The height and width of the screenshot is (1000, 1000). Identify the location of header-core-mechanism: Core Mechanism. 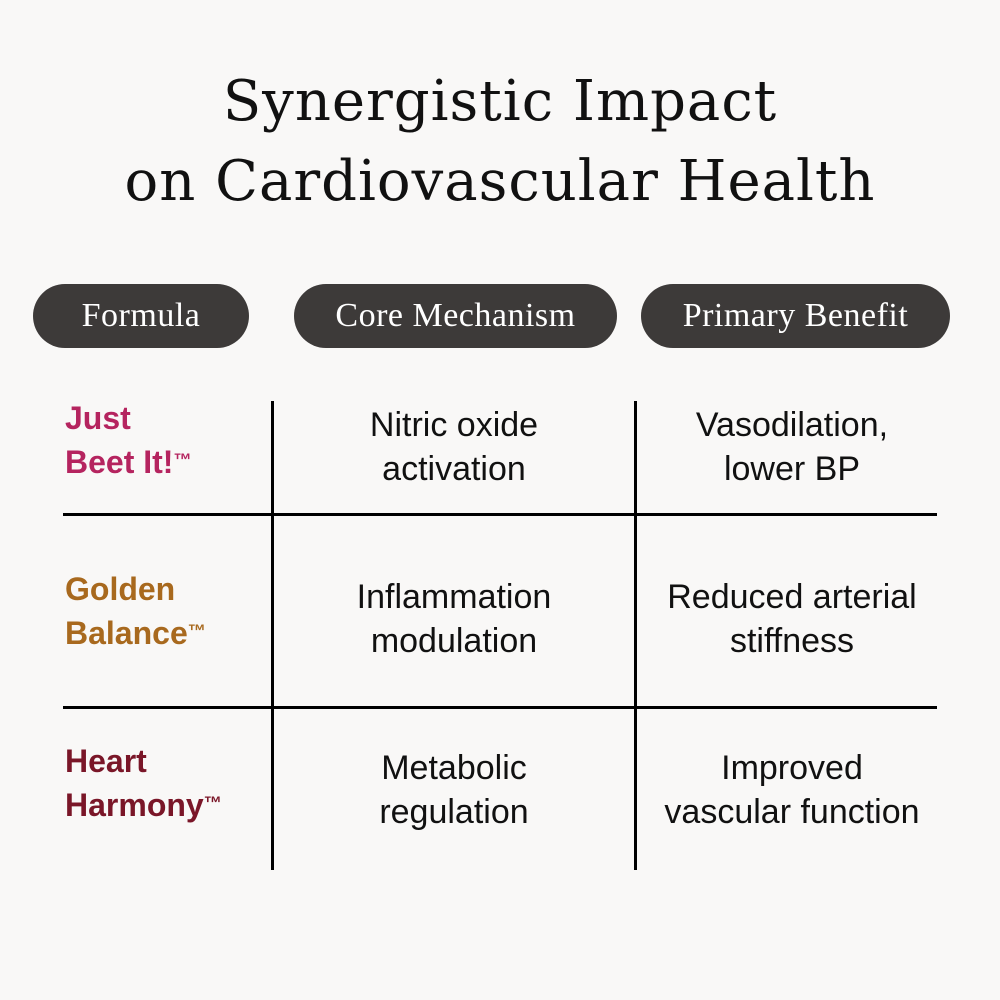
(455, 316).